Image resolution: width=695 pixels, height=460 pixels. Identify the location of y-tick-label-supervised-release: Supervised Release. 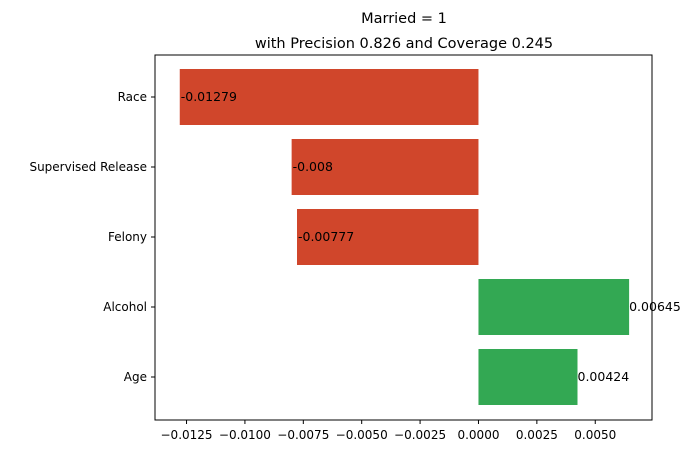
(88, 167).